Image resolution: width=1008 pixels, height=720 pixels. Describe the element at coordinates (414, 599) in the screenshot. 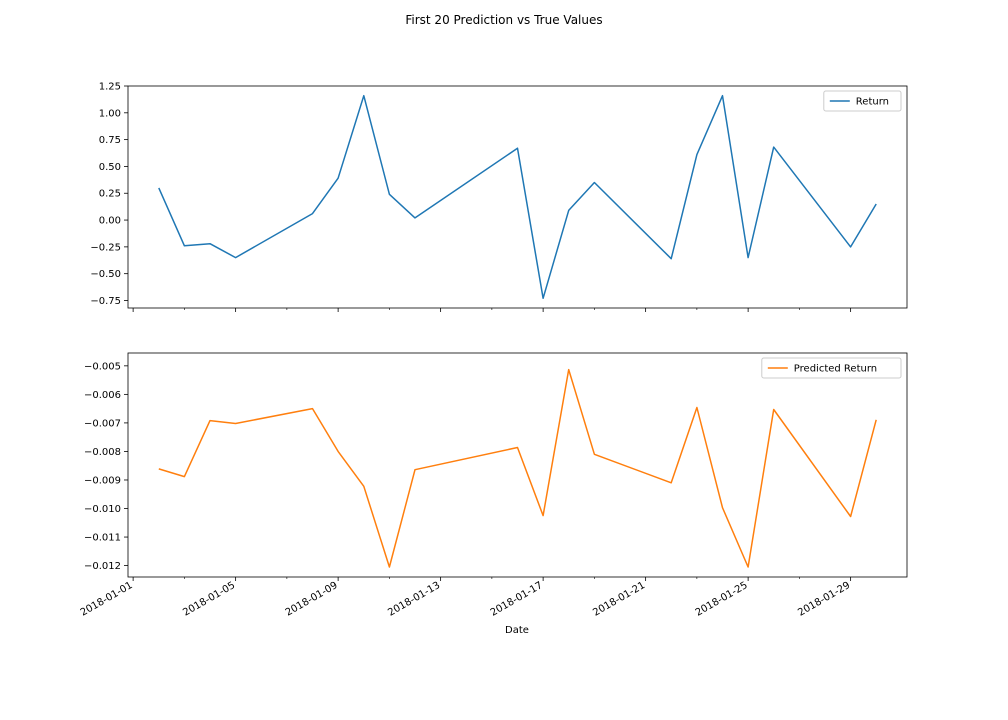

I see `x-tick-label: 2018-01-13` at that location.